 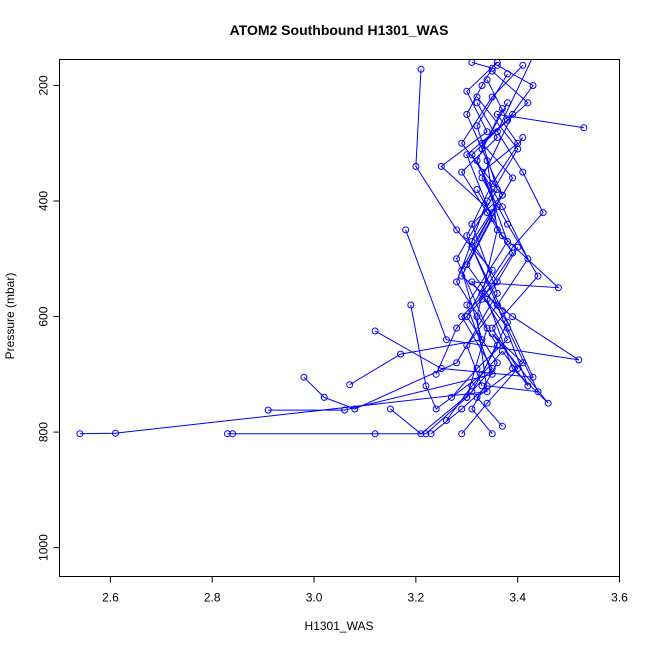 What do you see at coordinates (44, 316) in the screenshot?
I see `y-tick-label: 600` at bounding box center [44, 316].